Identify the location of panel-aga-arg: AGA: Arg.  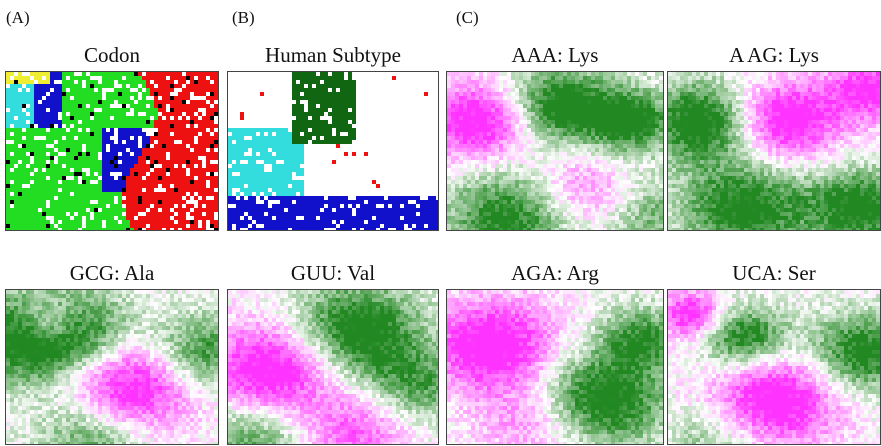
(555, 350).